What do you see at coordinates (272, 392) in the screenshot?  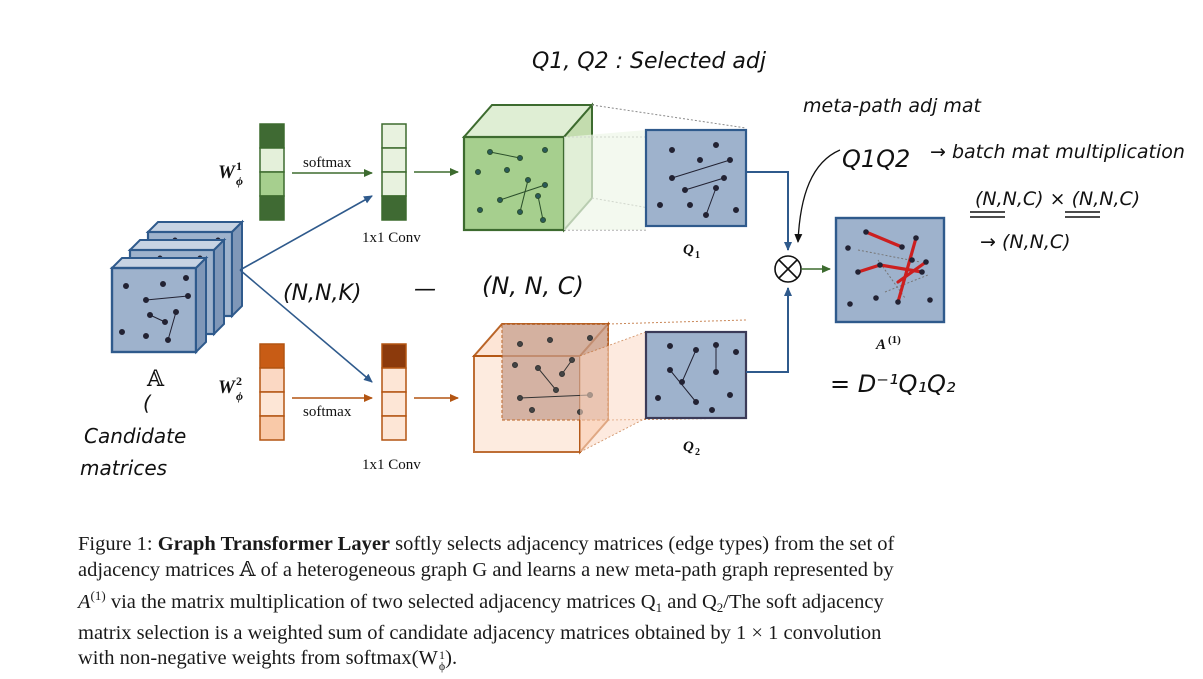 I see `weight-vector-w2` at bounding box center [272, 392].